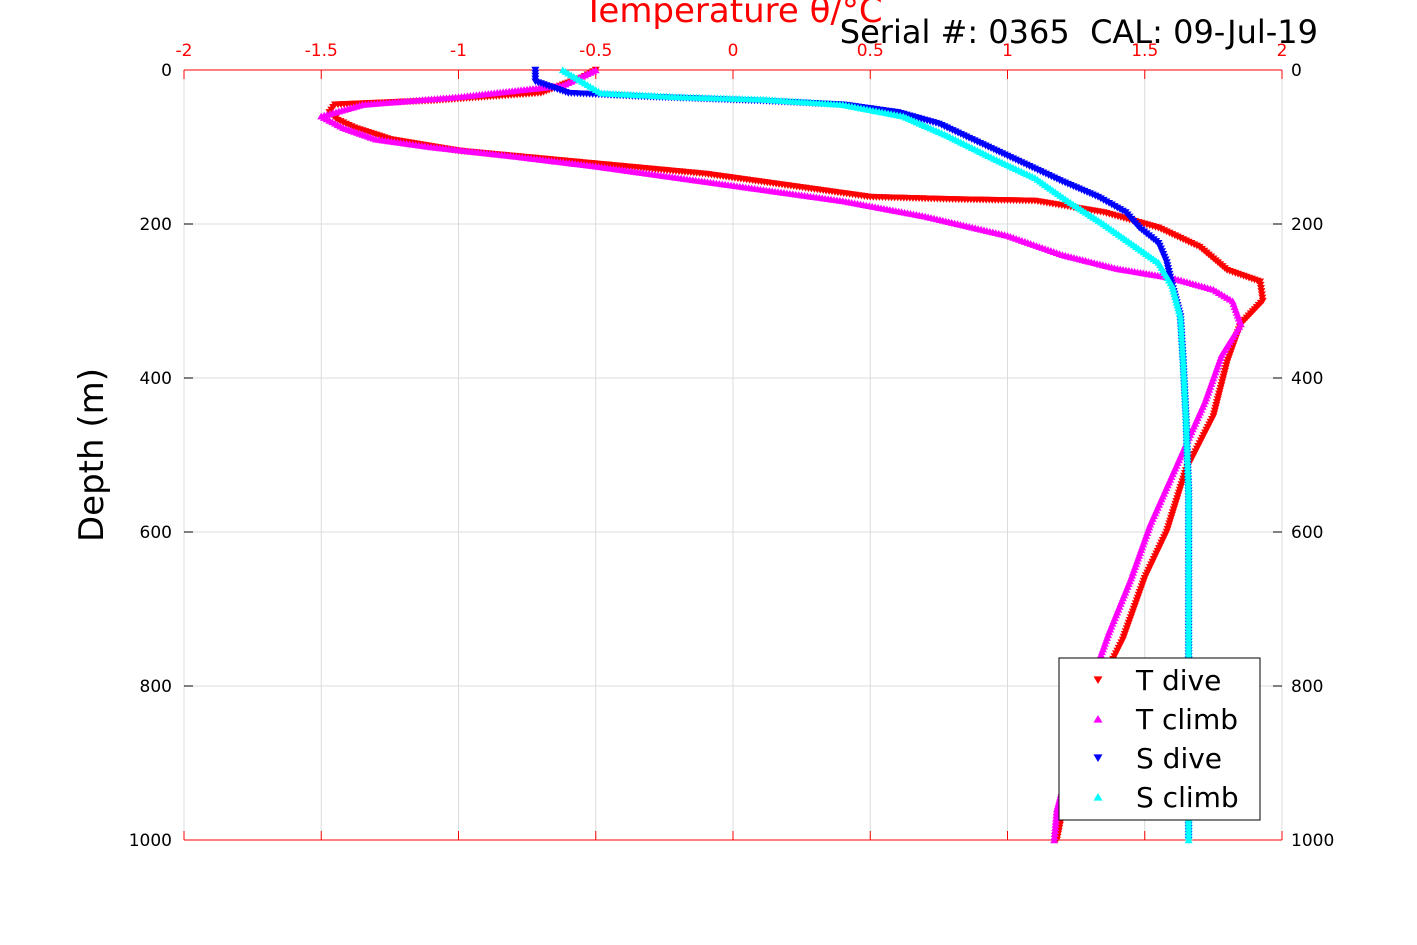 This screenshot has width=1417, height=945. Describe the element at coordinates (321, 51) in the screenshot. I see `x-tick-label: -1.5` at that location.